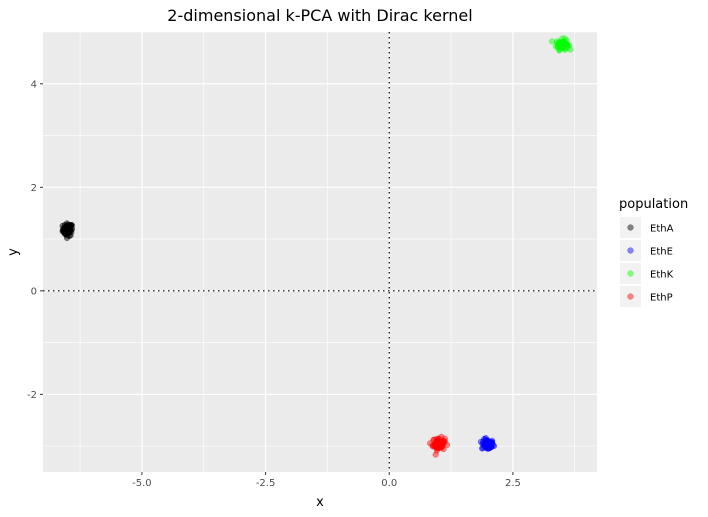 The height and width of the screenshot is (517, 708). What do you see at coordinates (647, 273) in the screenshot?
I see `legend-item-ethk: EthK` at bounding box center [647, 273].